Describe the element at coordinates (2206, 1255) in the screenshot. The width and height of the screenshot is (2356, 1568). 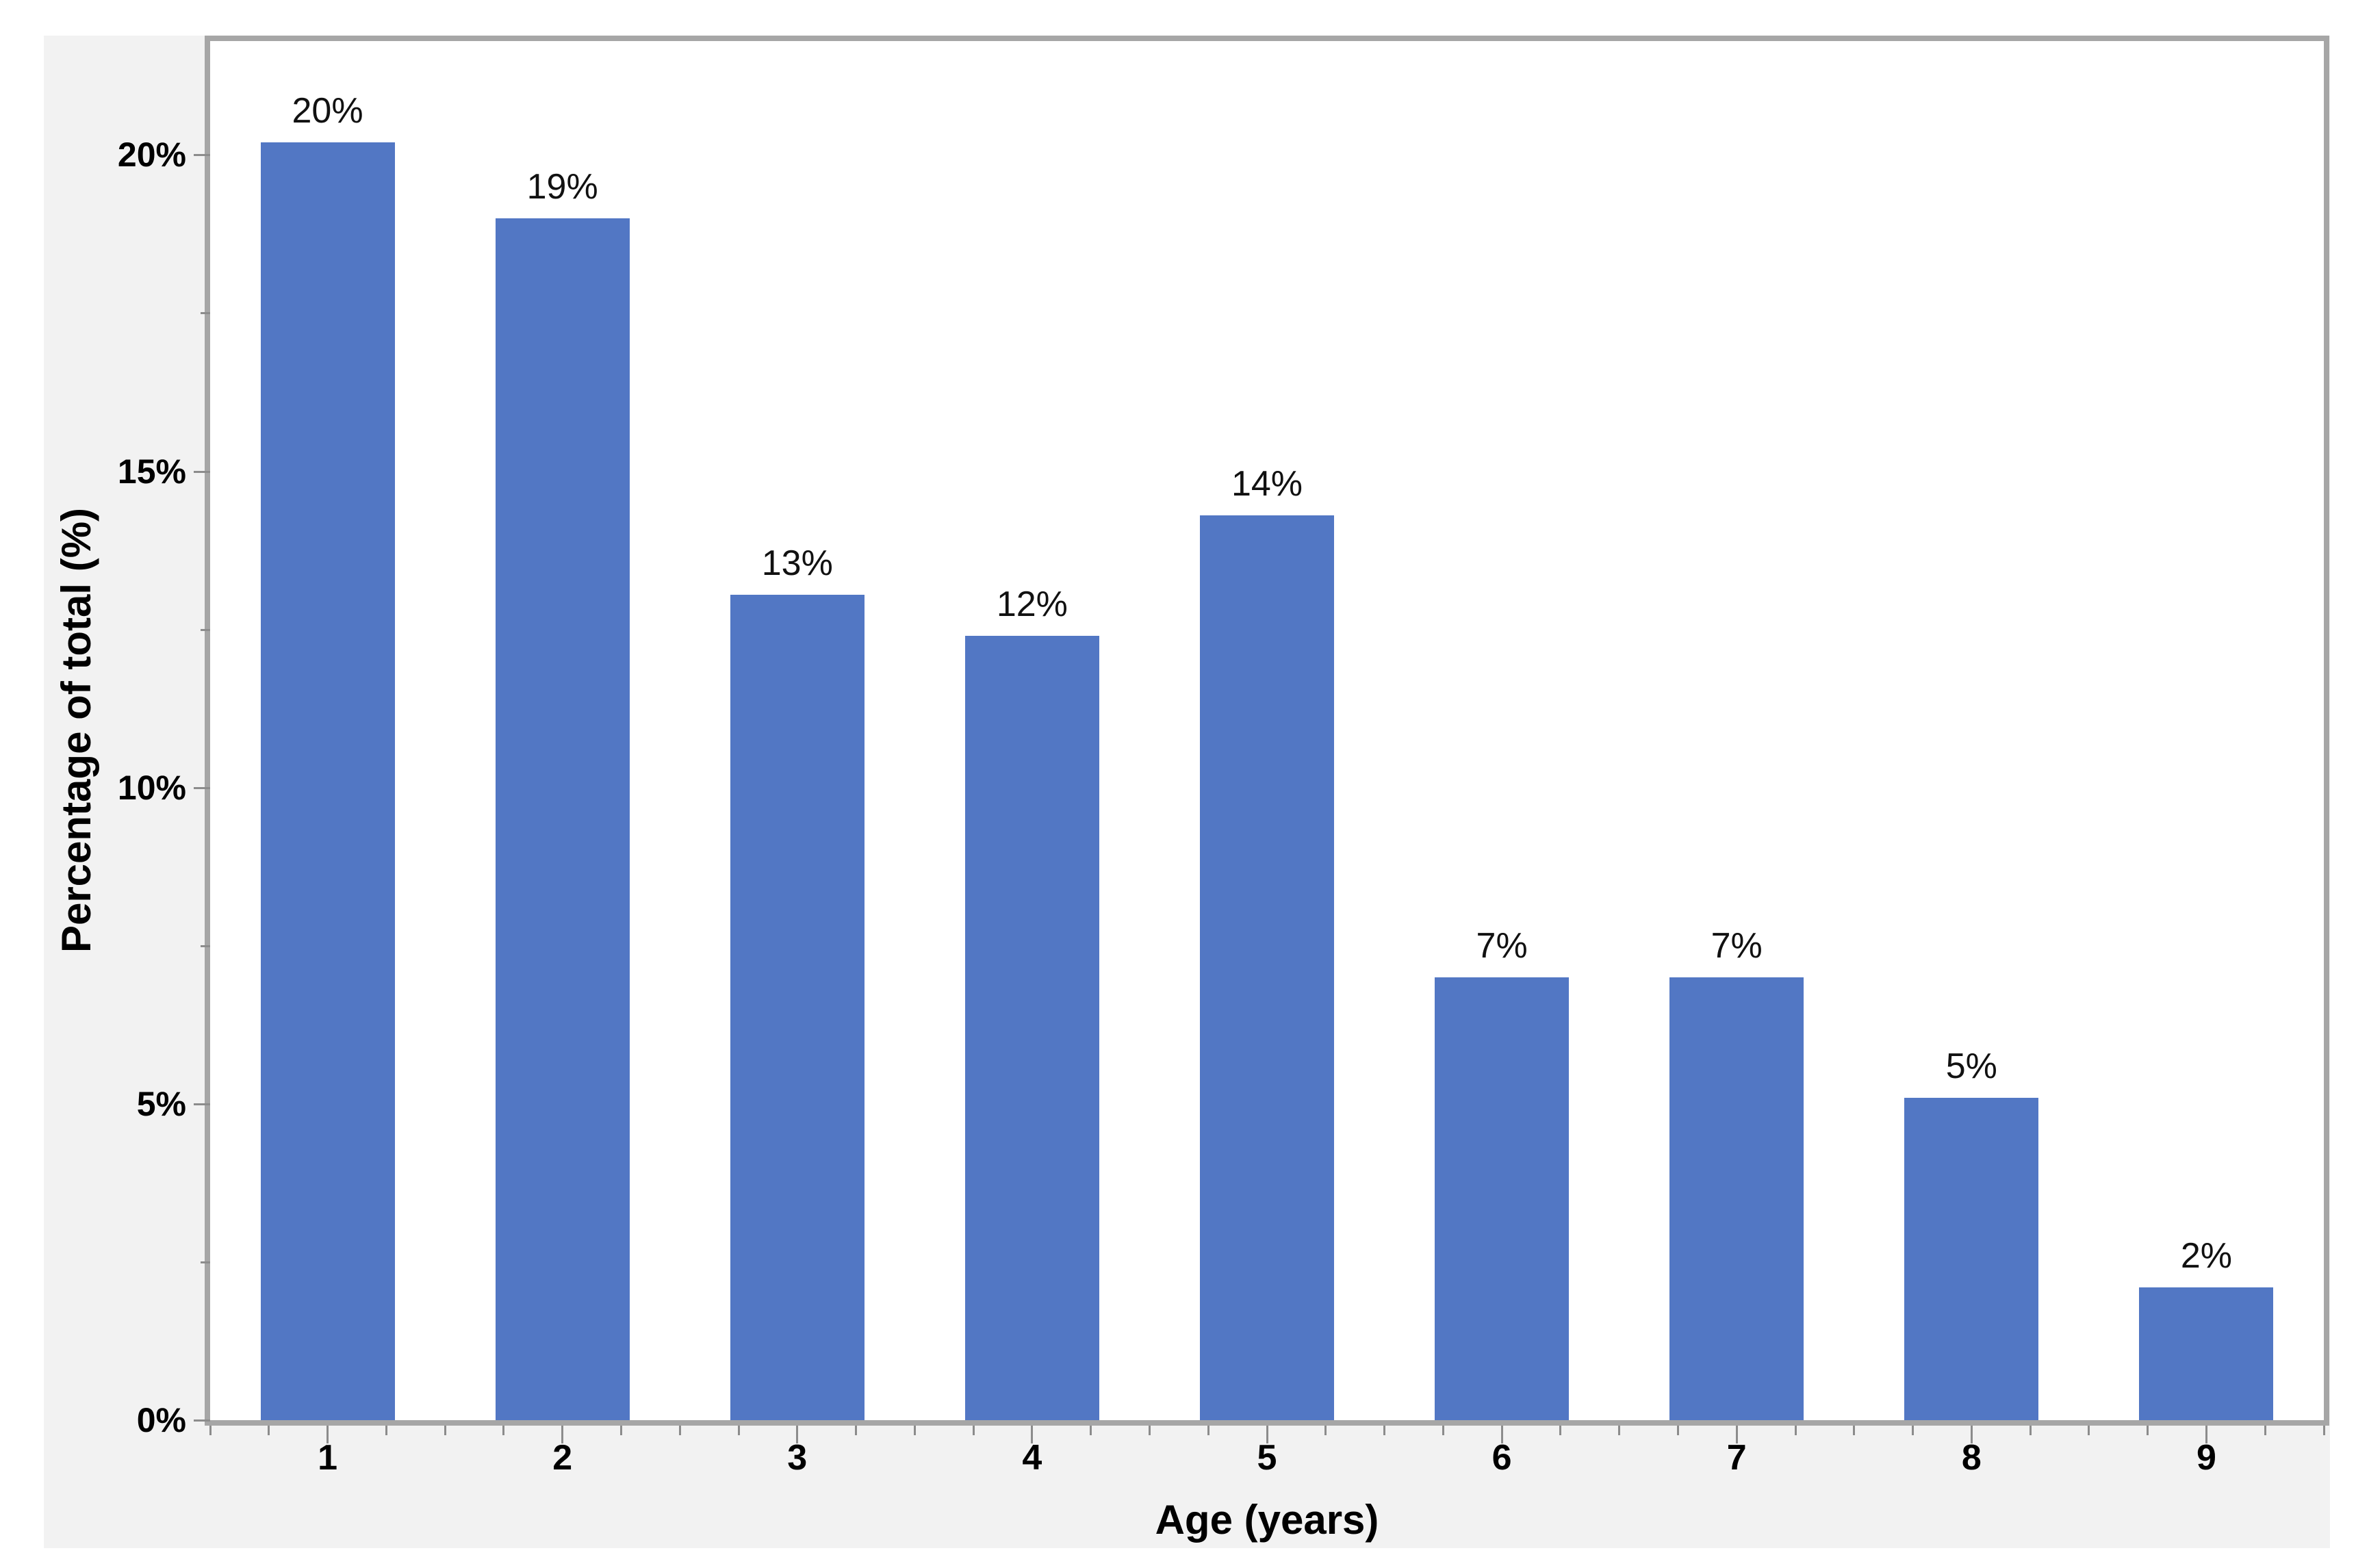
I see `bar-value-label: 2%` at that location.